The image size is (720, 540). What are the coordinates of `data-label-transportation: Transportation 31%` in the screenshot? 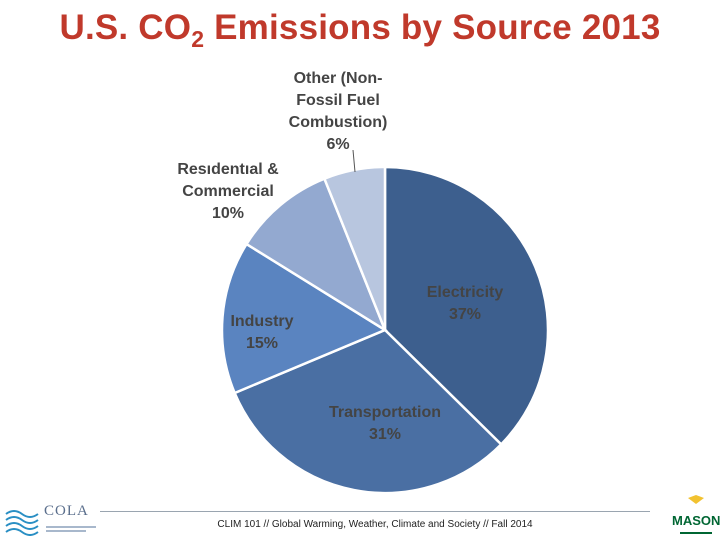 It's located at (385, 423).